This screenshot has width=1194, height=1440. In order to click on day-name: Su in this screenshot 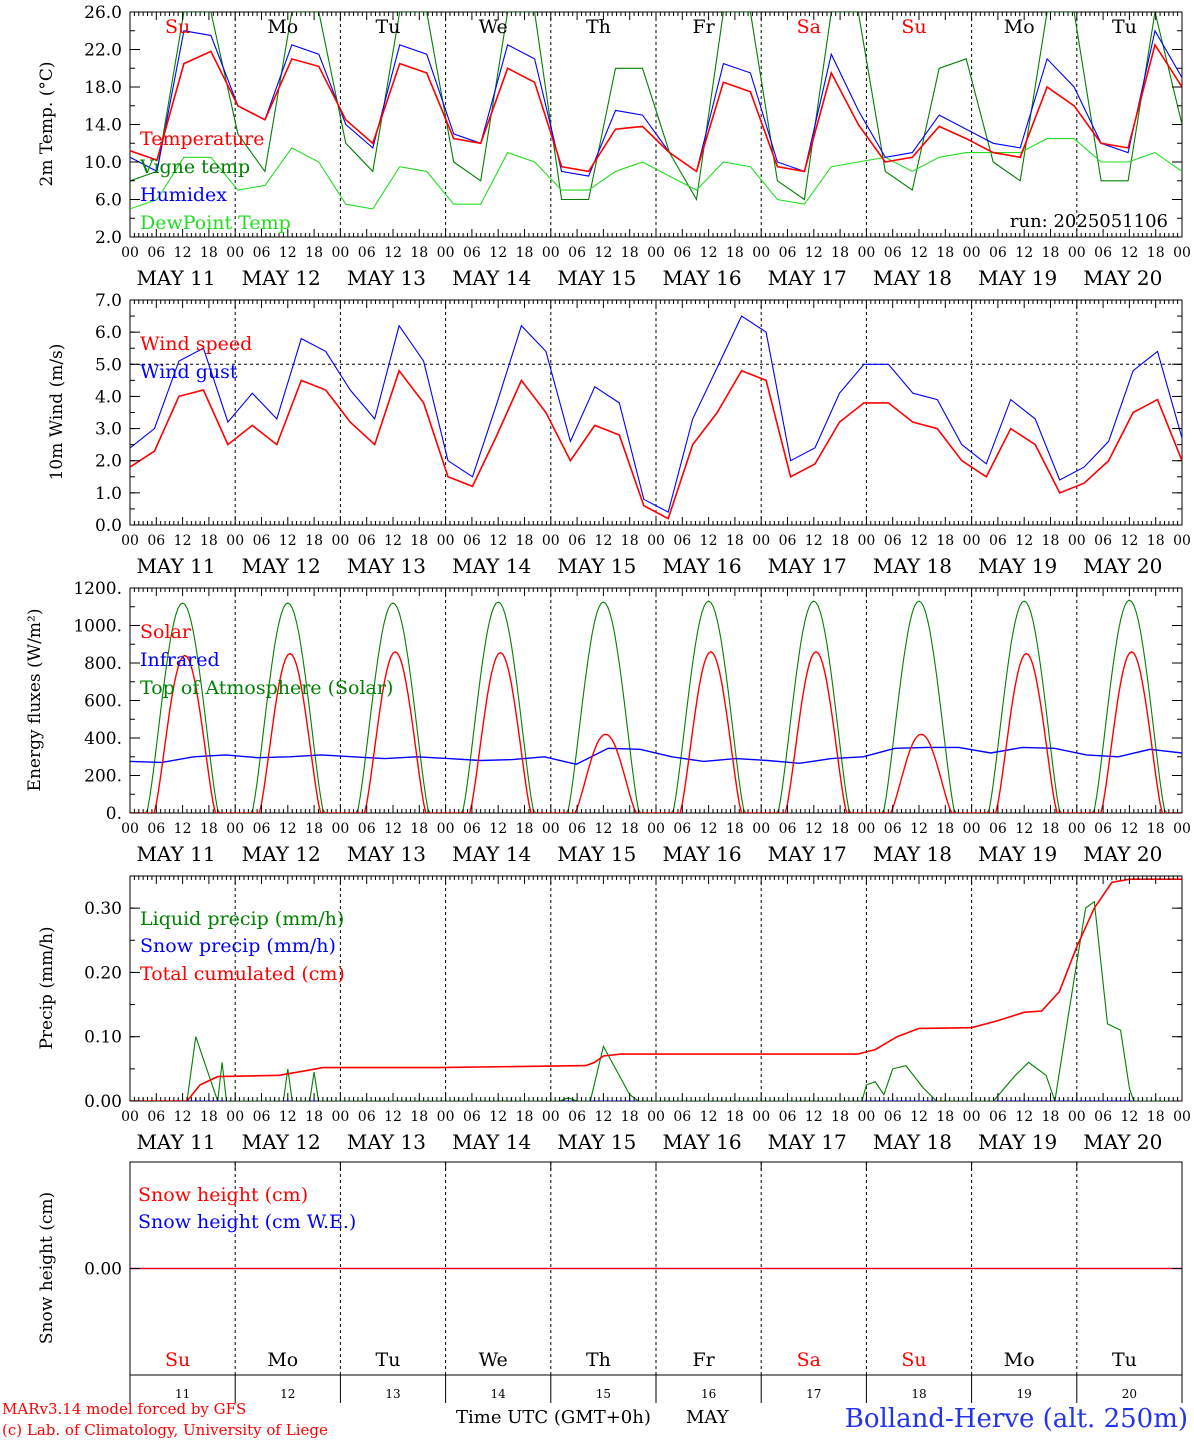, I will do `click(177, 27)`.